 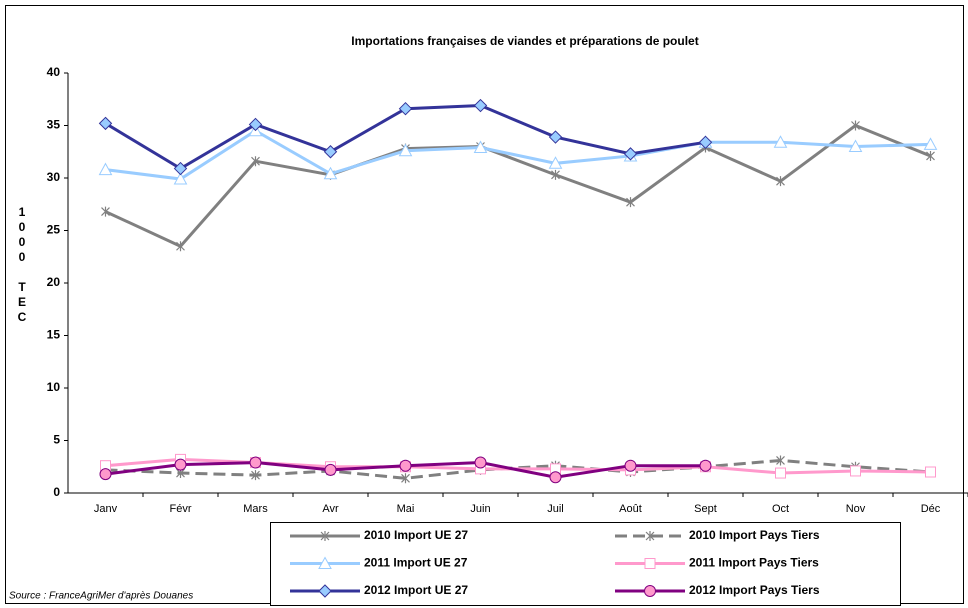 I want to click on y-tick-label: 30, so click(x=54, y=177).